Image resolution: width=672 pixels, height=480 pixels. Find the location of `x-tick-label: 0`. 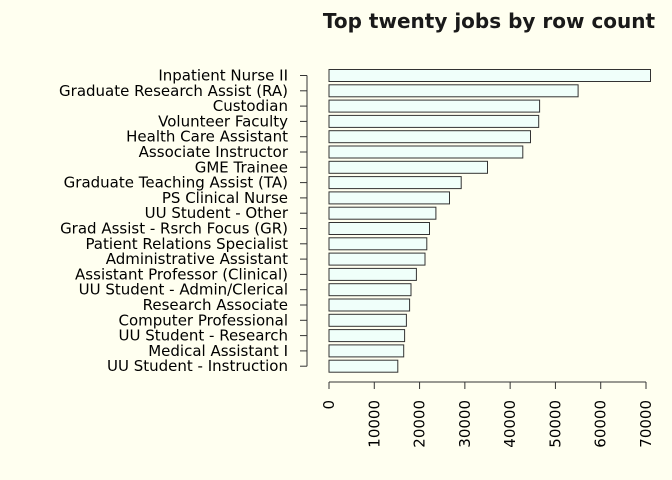

x-tick-label: 0 is located at coordinates (329, 405).